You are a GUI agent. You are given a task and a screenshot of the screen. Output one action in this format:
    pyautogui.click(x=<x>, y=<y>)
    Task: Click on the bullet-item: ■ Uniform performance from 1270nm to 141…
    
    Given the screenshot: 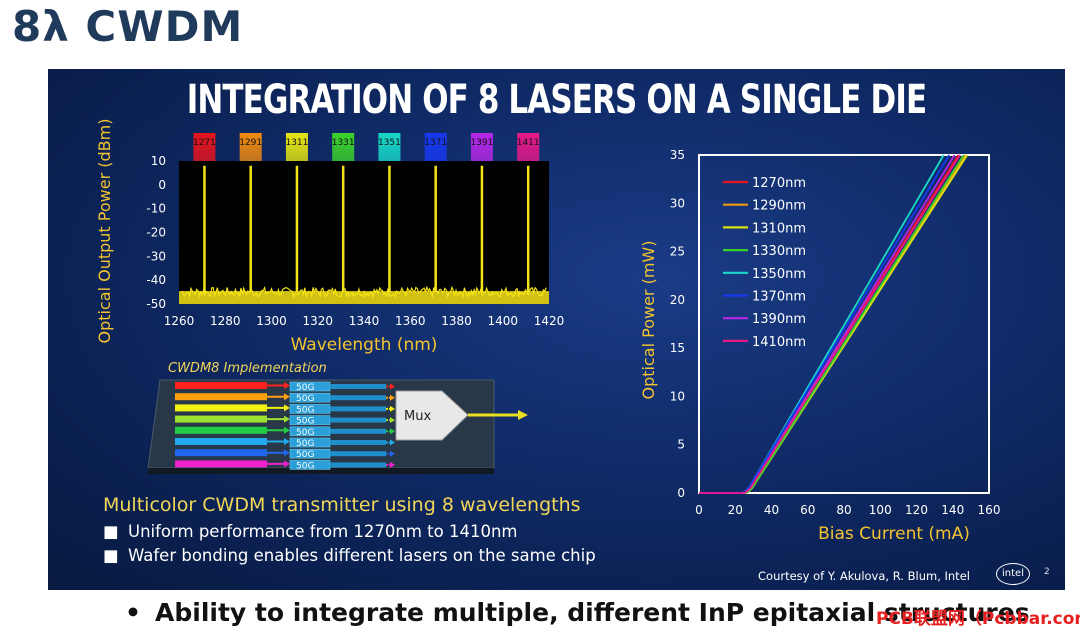 What is the action you would take?
    pyautogui.click(x=349, y=531)
    